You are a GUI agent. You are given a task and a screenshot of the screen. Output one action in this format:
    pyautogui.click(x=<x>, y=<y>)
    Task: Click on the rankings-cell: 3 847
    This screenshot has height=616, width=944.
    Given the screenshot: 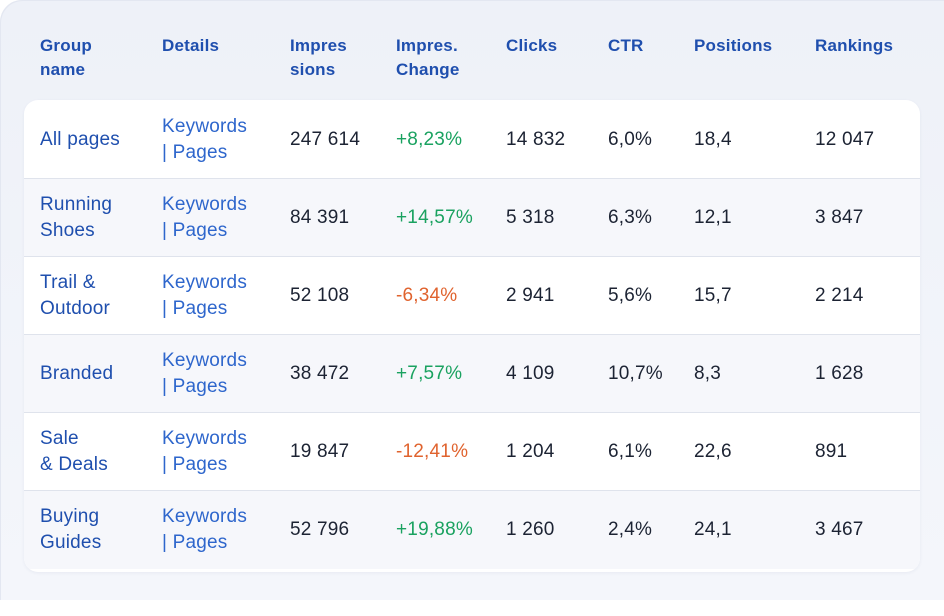 What is the action you would take?
    pyautogui.click(x=839, y=217)
    